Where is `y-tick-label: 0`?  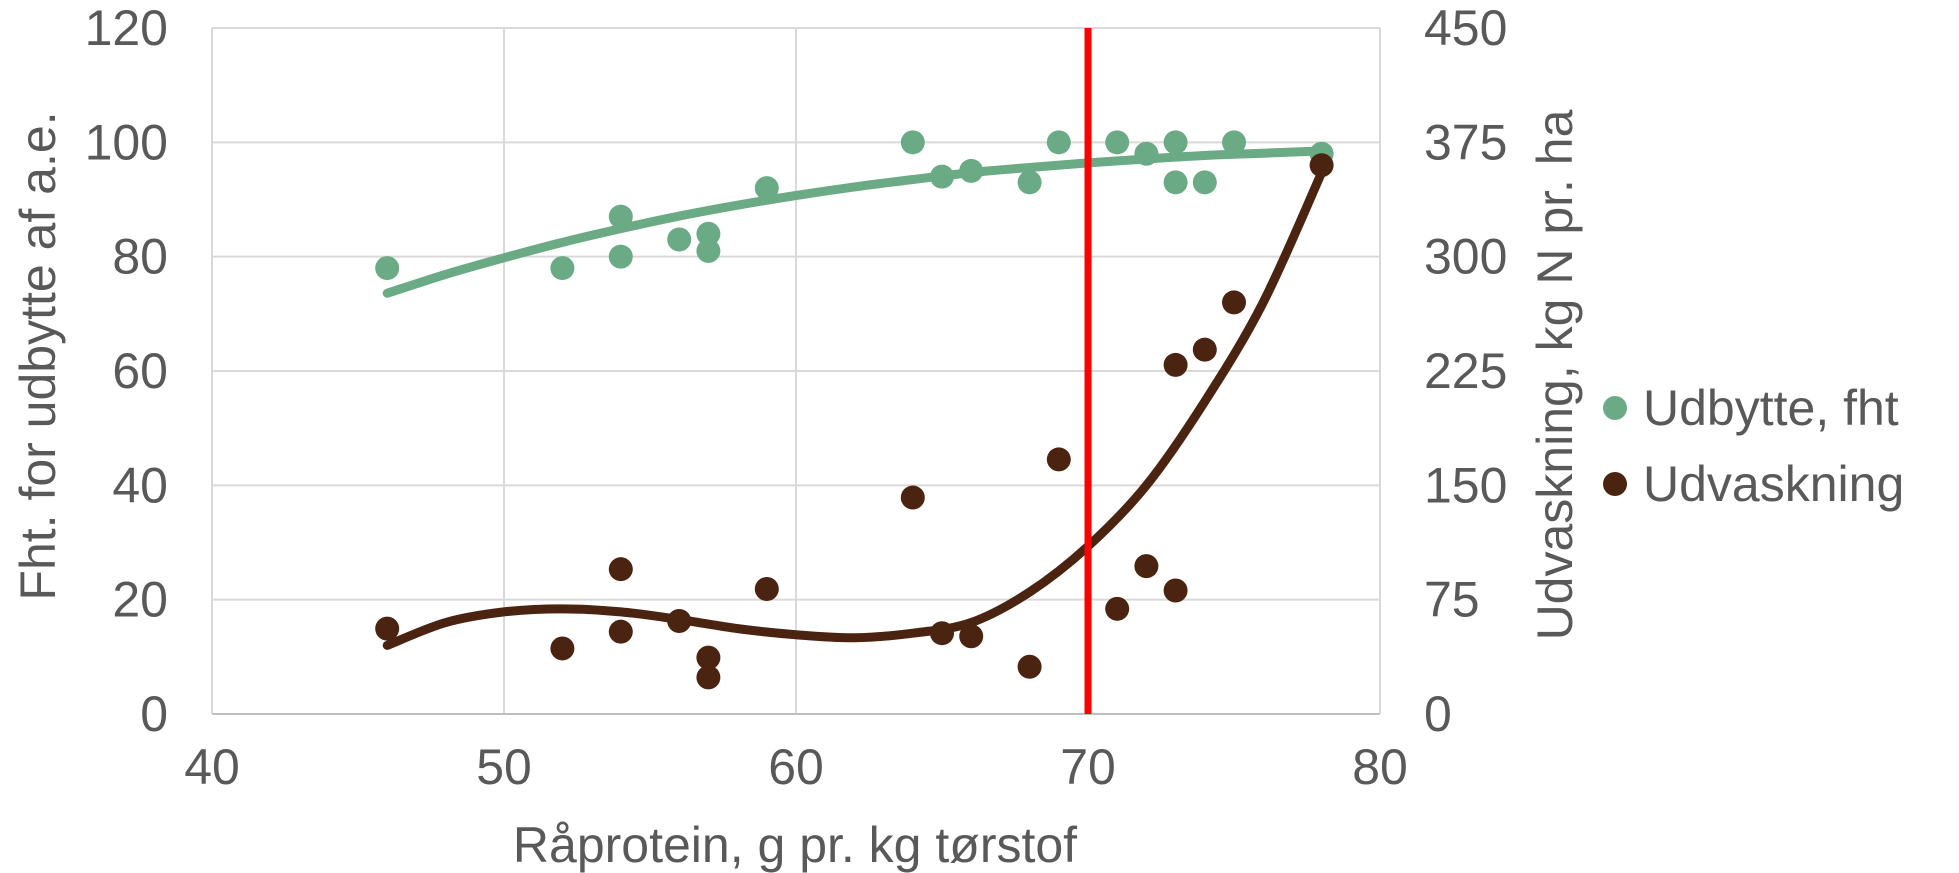
y-tick-label: 0 is located at coordinates (154, 714).